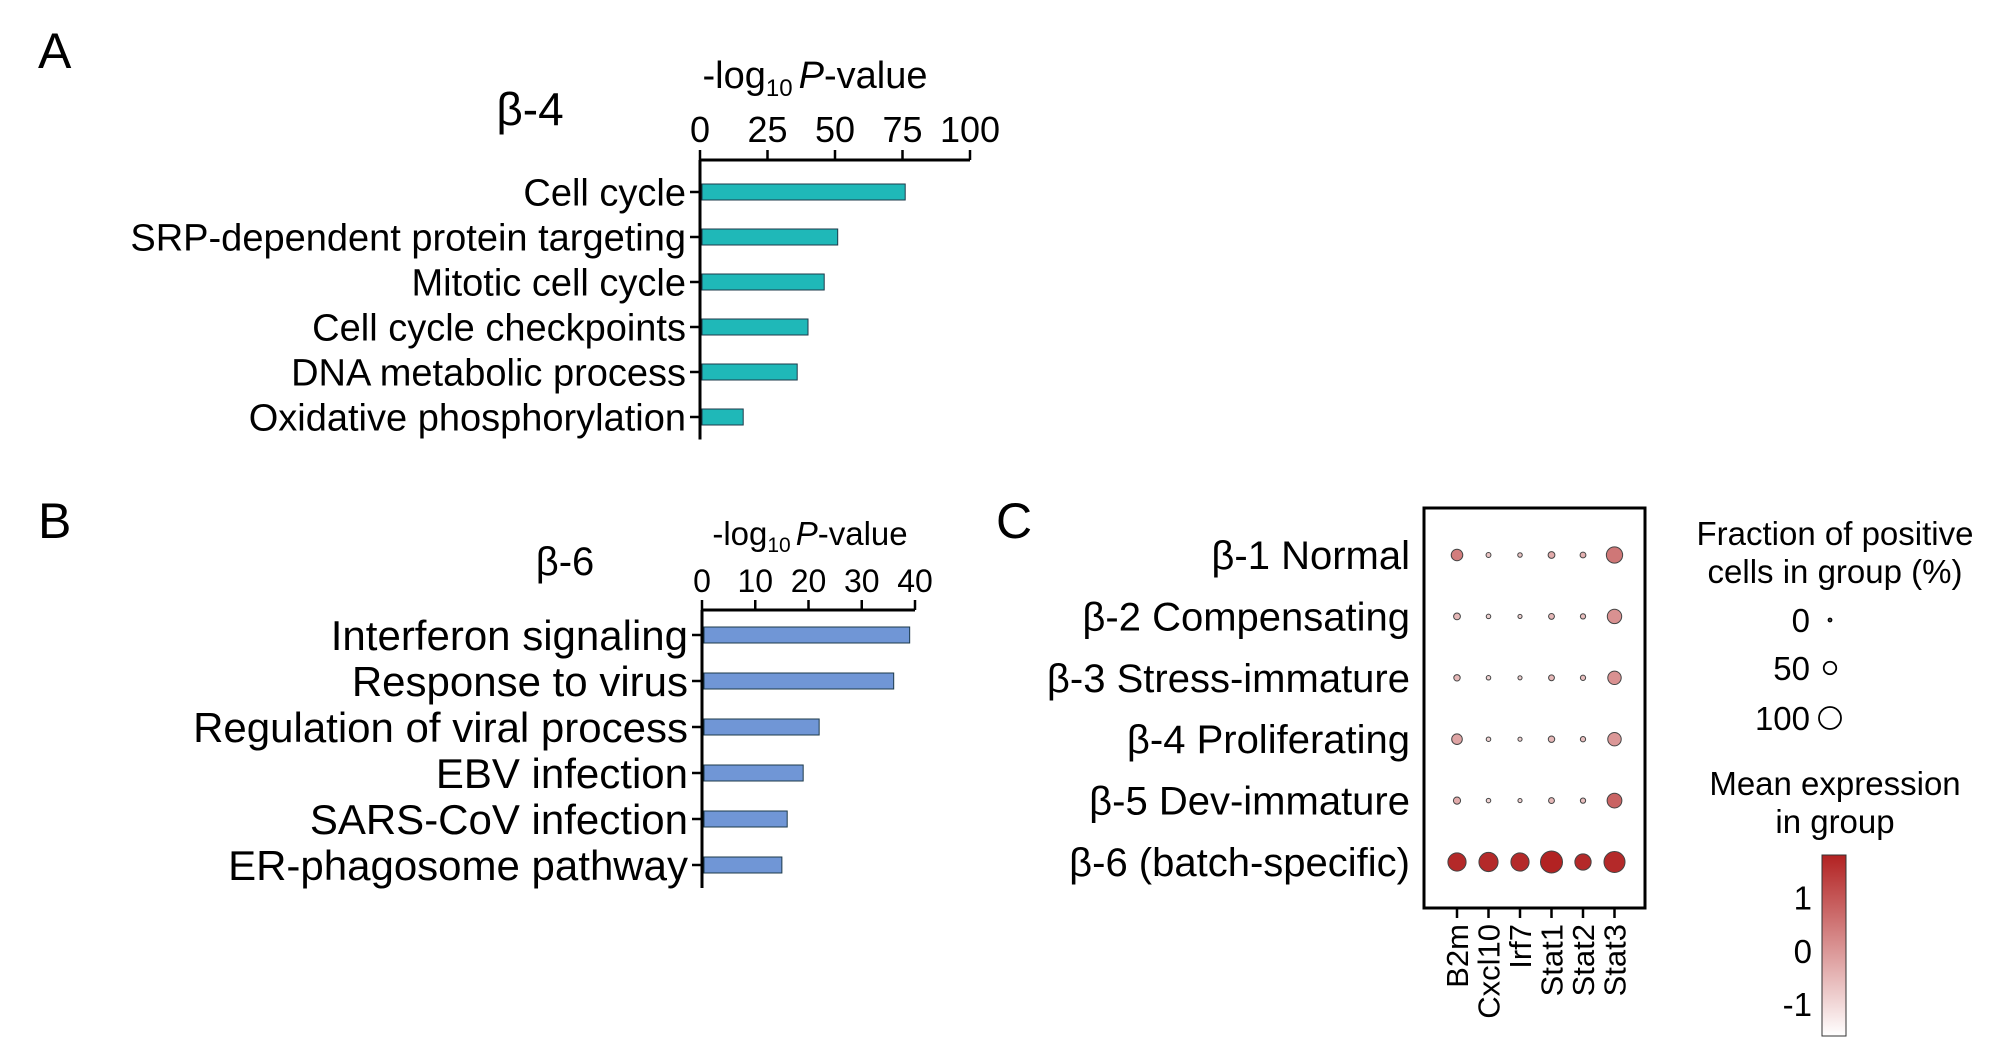 This screenshot has height=1064, width=2003. Describe the element at coordinates (520, 681) in the screenshot. I see `category-label: Response to virus` at that location.